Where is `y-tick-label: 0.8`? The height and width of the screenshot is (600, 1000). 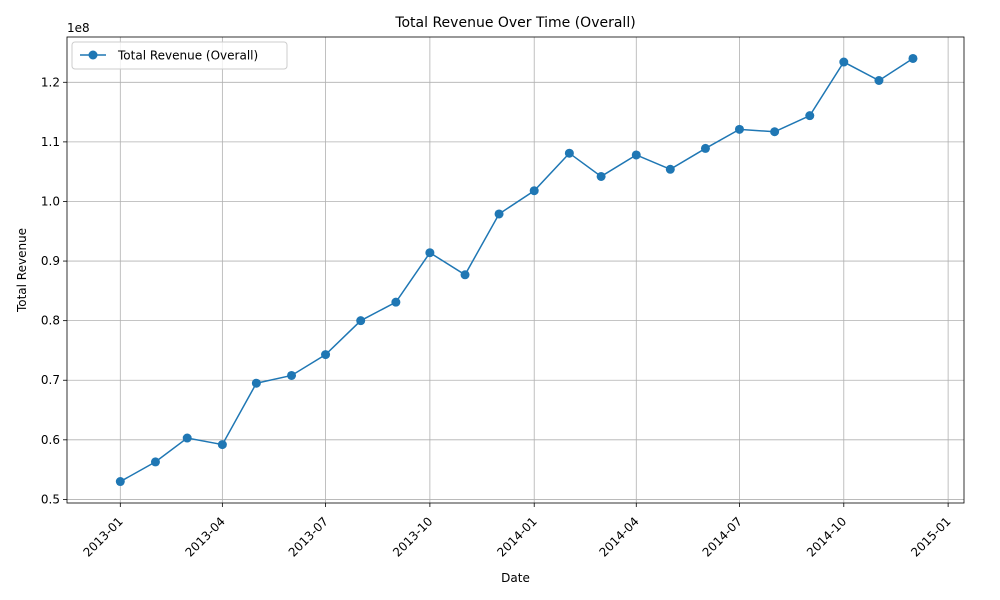
y-tick-label: 0.8 is located at coordinates (50, 321).